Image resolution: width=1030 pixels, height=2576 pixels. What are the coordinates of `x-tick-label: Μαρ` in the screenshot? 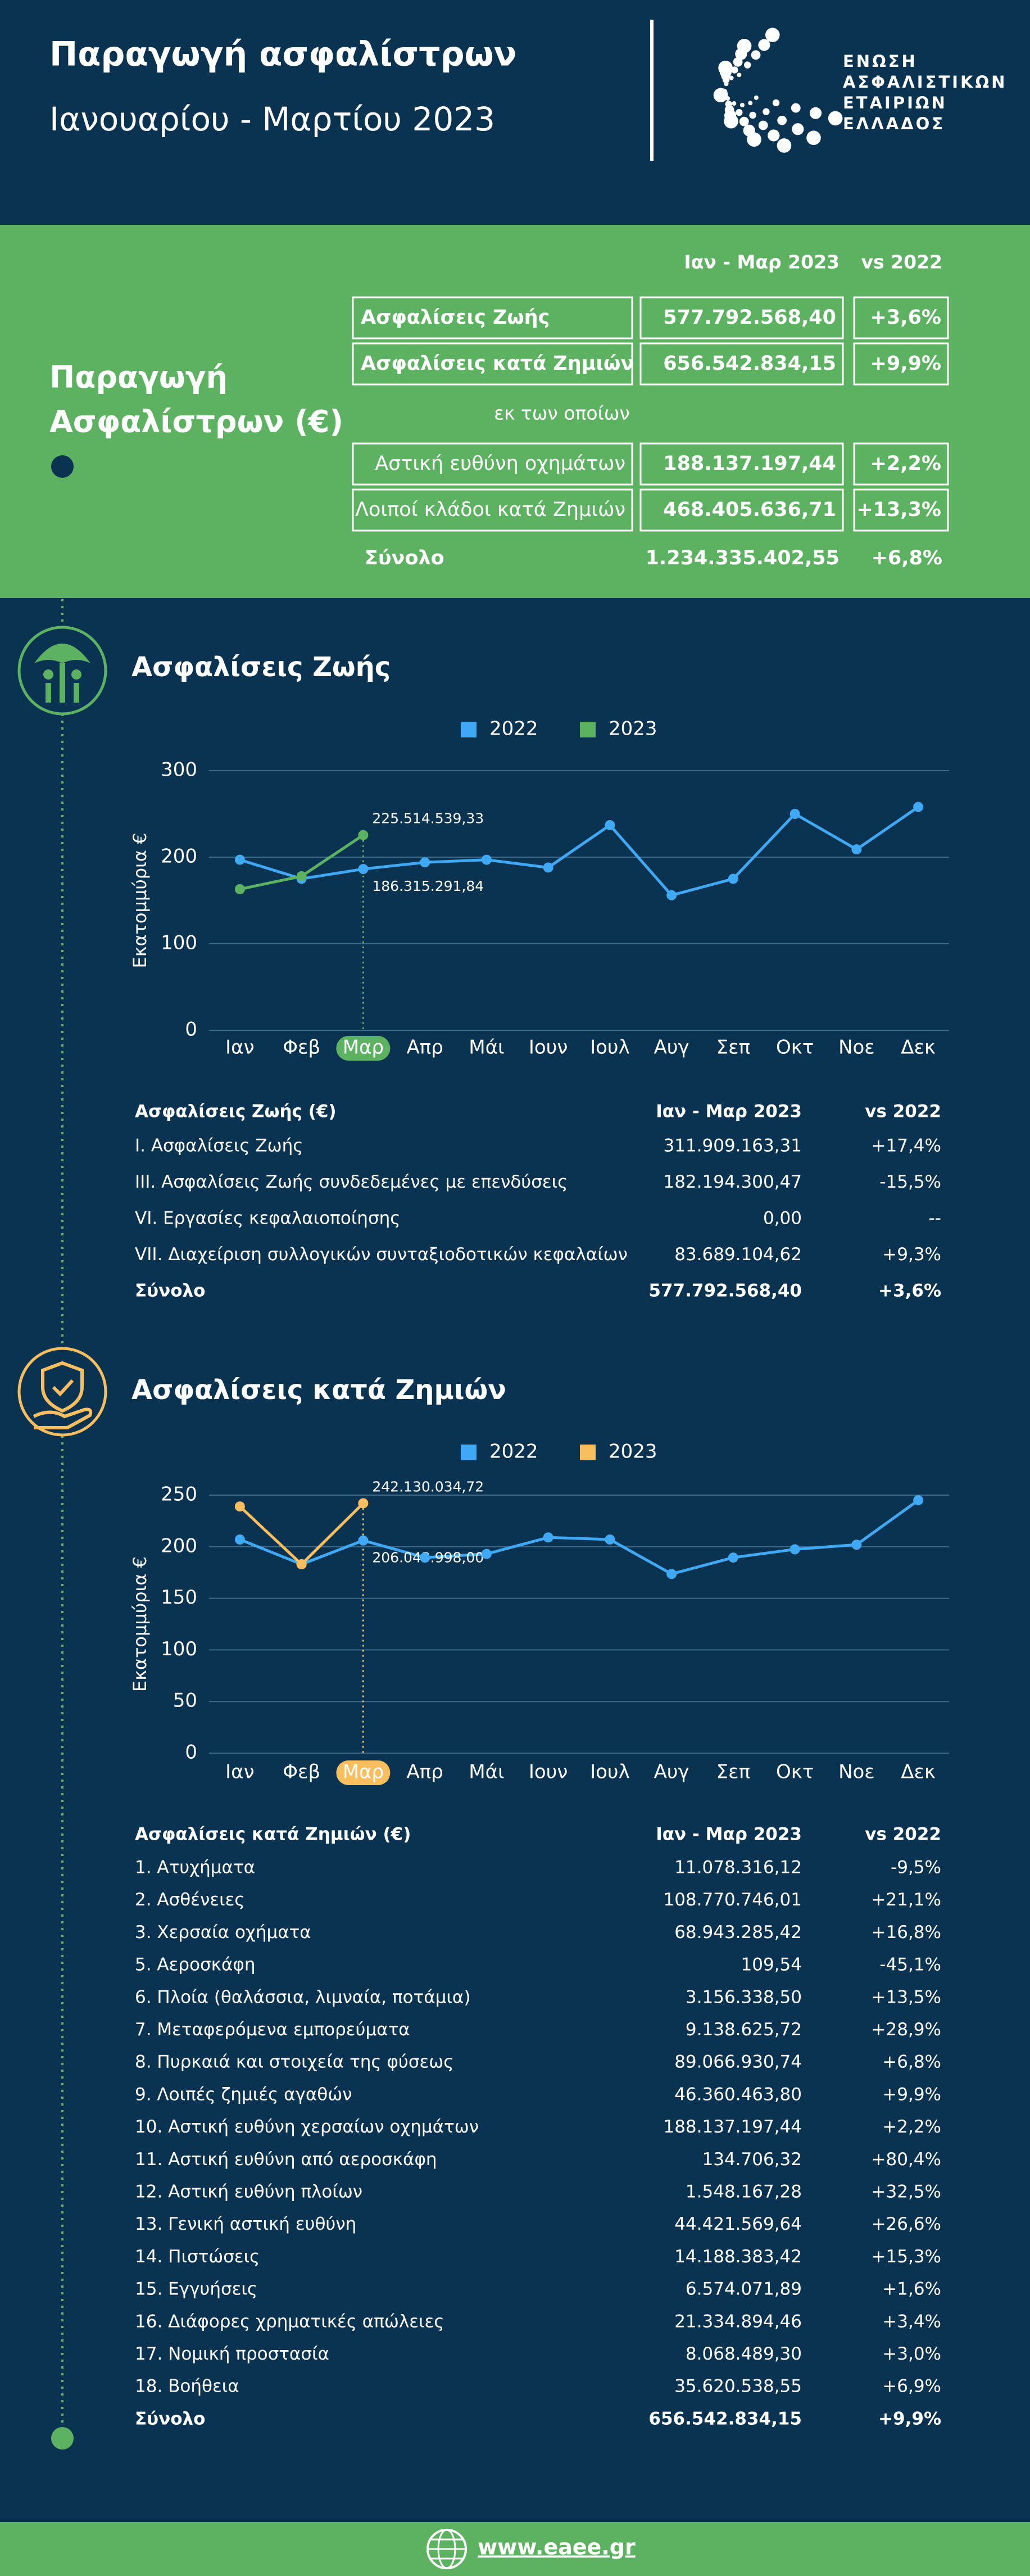 It's located at (363, 1772).